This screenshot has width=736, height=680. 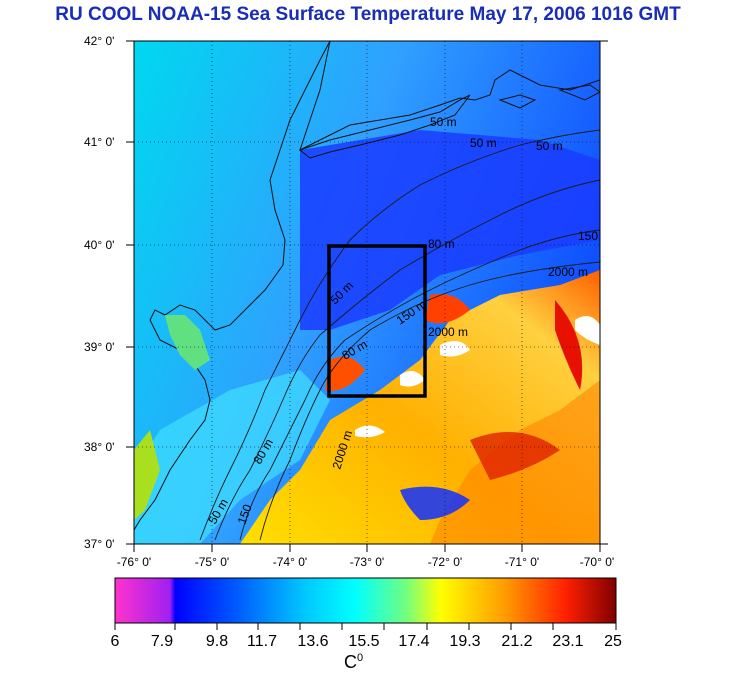 I want to click on colorbar-tick-label: 23.1, so click(x=567, y=641).